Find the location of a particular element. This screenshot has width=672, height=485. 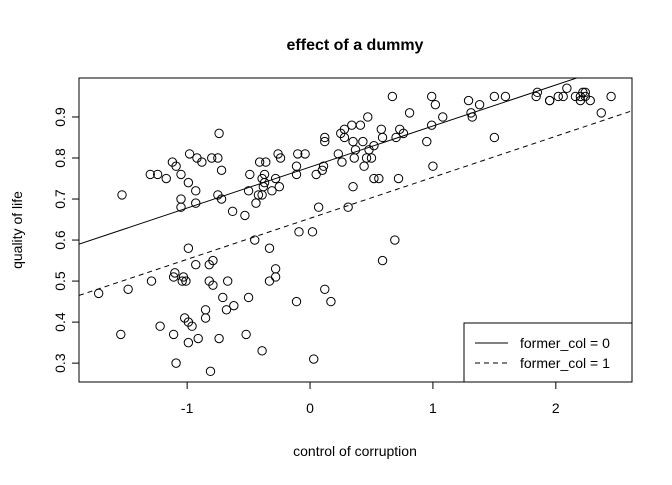

y-tick-label: 0.3 is located at coordinates (60, 363).